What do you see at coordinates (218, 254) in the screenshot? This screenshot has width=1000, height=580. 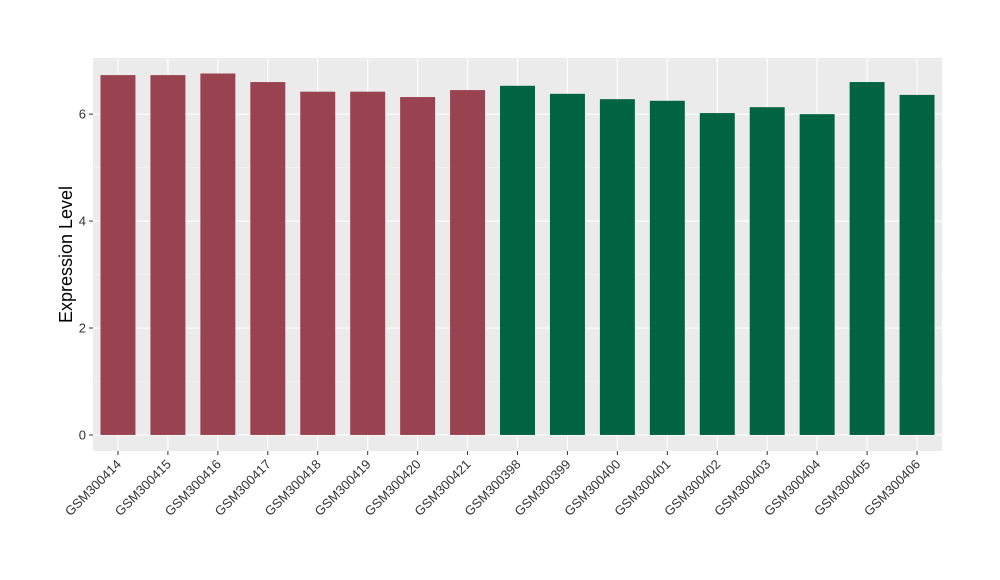 I see `bar-gsm300416` at bounding box center [218, 254].